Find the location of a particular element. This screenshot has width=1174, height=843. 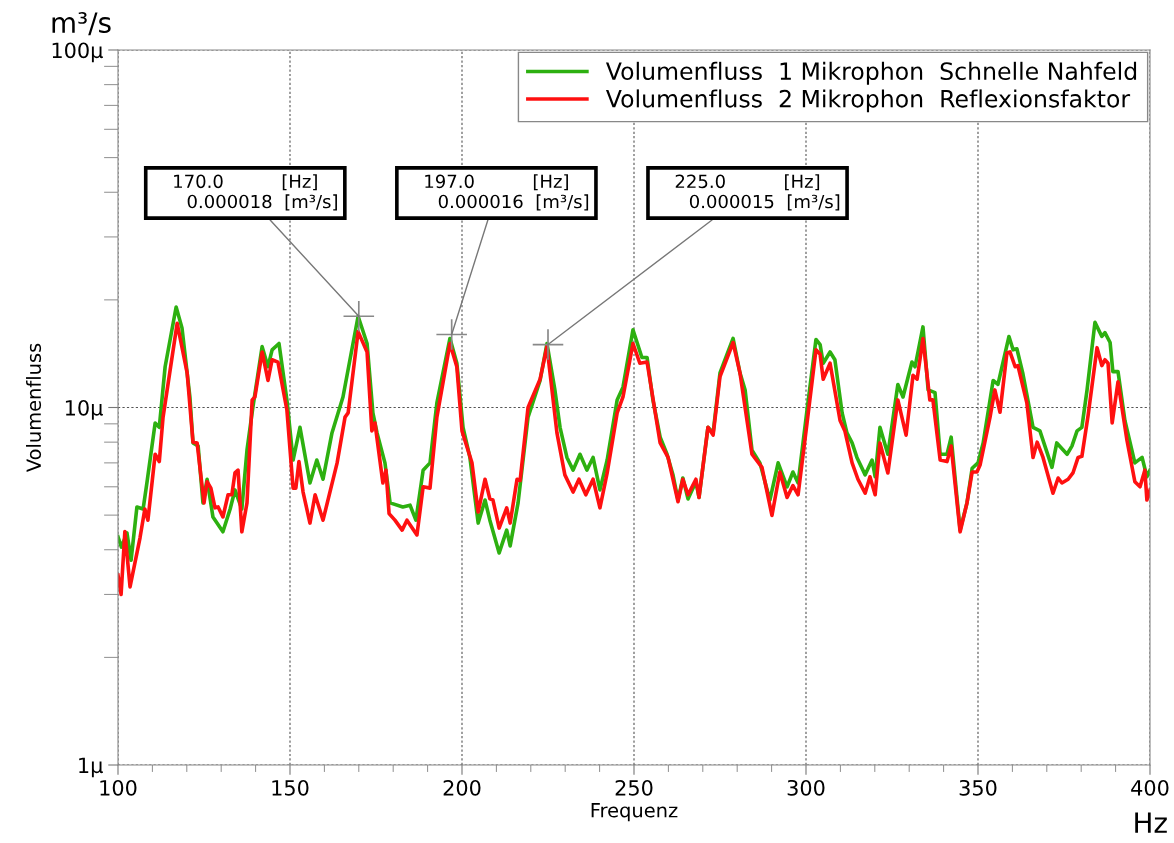

x-tick-label: 400 is located at coordinates (1150, 787).